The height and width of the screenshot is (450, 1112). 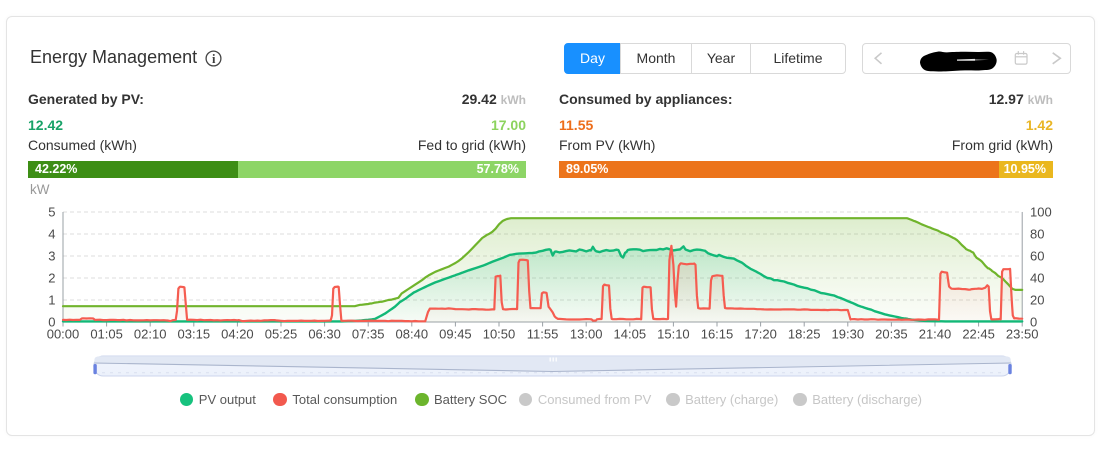 What do you see at coordinates (630, 334) in the screenshot?
I see `svg-text: 14:05` at bounding box center [630, 334].